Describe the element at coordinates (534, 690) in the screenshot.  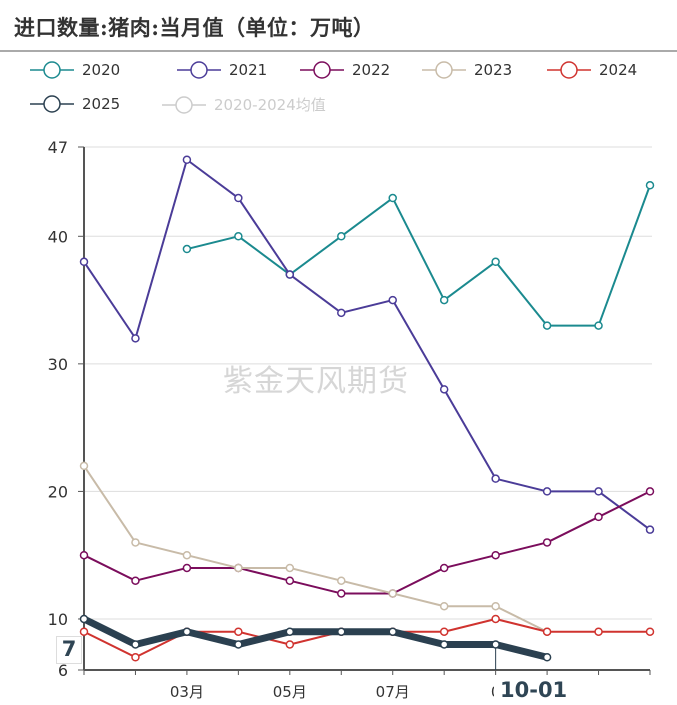
I see `x-axis-pointer-label: 10-01` at that location.